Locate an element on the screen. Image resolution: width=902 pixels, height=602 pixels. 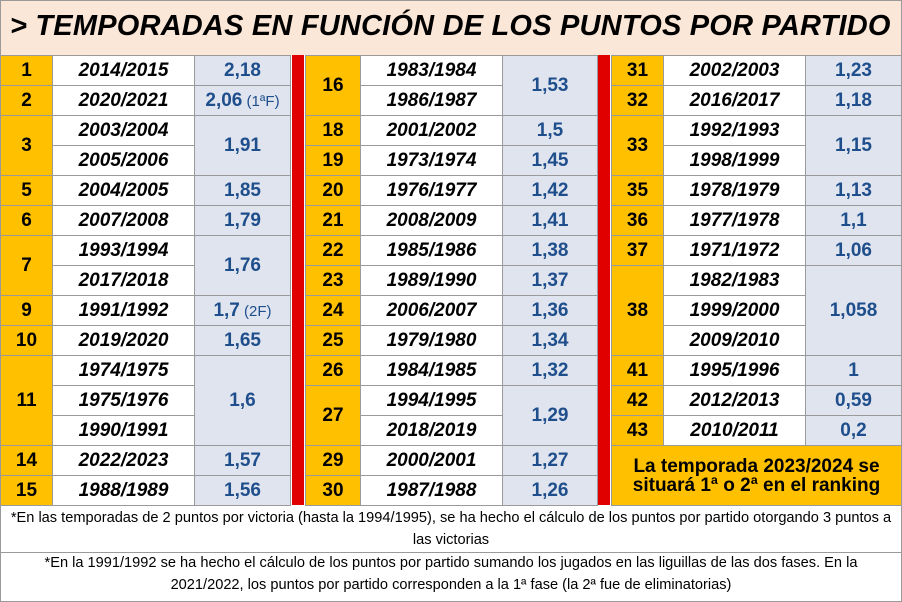
table-row: 36 1977/1978 1,1 is located at coordinates (756, 220).